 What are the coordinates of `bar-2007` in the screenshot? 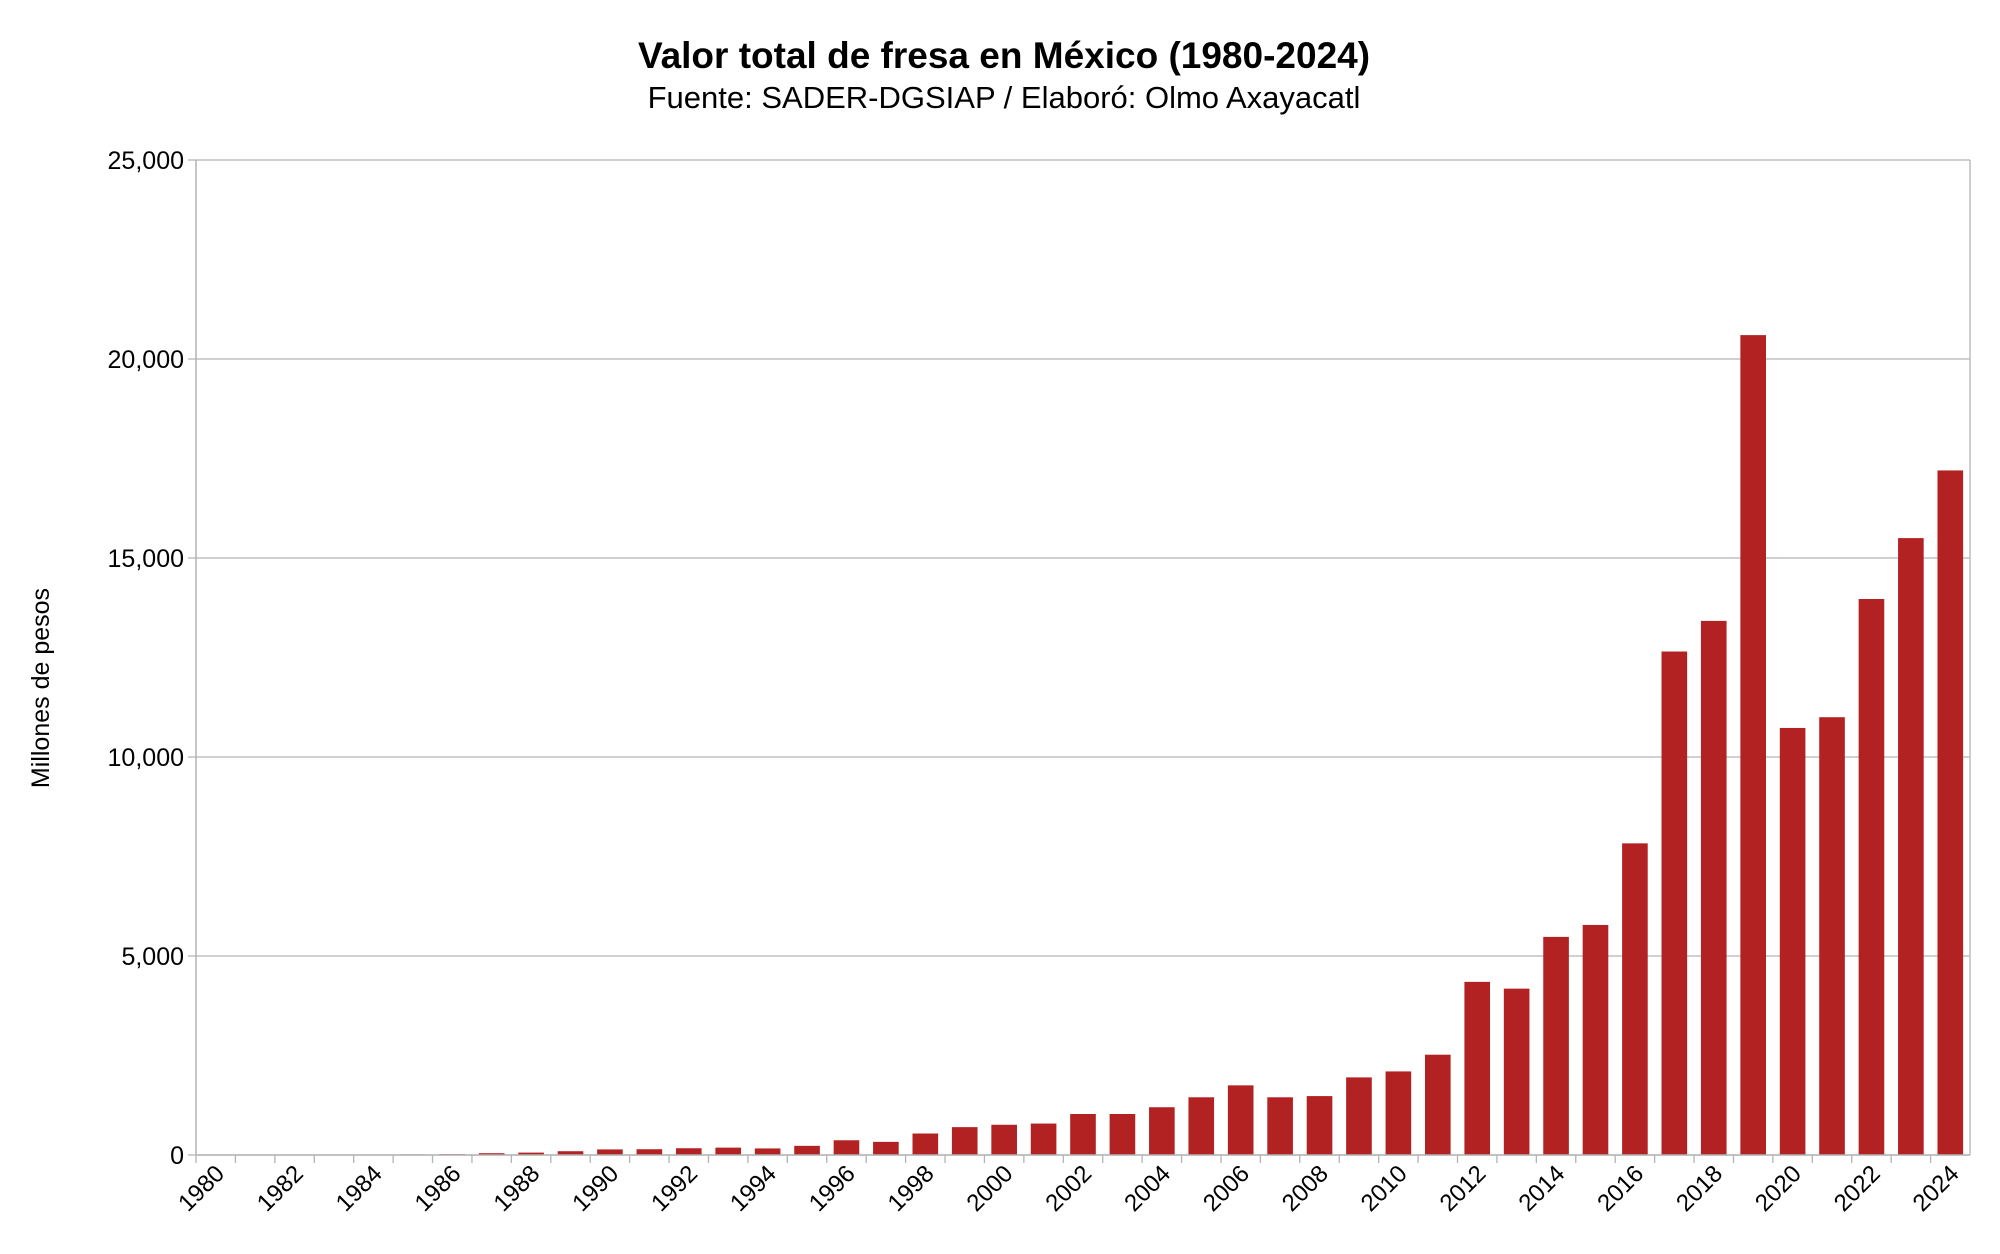 It's located at (1280, 1126).